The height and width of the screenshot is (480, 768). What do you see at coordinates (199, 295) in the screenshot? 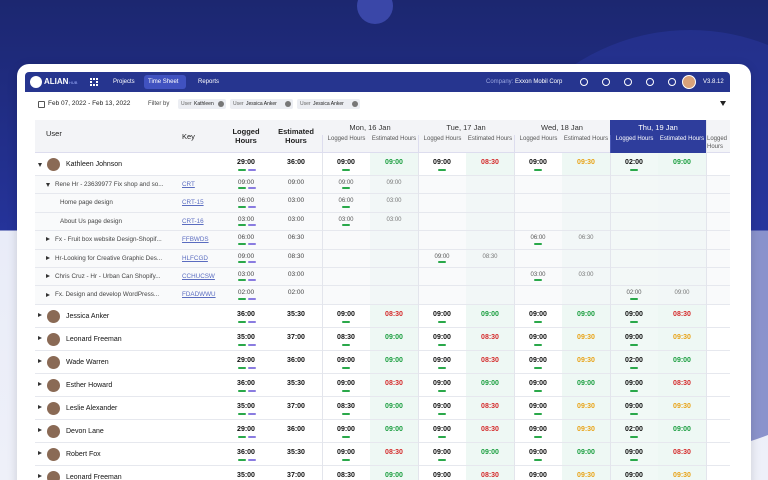
I see `task-key: FDADWWU` at bounding box center [199, 295].